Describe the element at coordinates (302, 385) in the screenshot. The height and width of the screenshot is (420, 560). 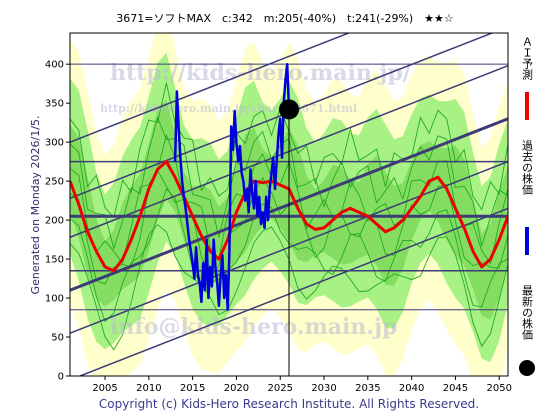
I see `x-axis-ticks: 2005 2010 2015 2020 2025 2030 2035 2040 2045 2050` at that location.